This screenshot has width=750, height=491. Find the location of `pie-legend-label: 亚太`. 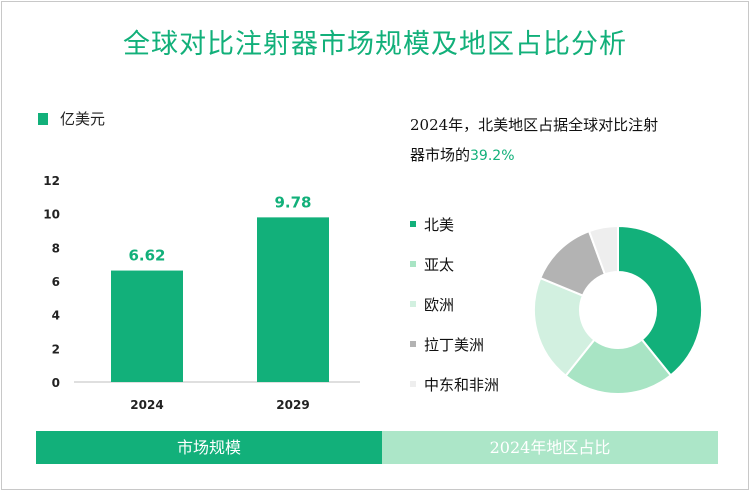

pie-legend-label: 亚太 is located at coordinates (439, 264).